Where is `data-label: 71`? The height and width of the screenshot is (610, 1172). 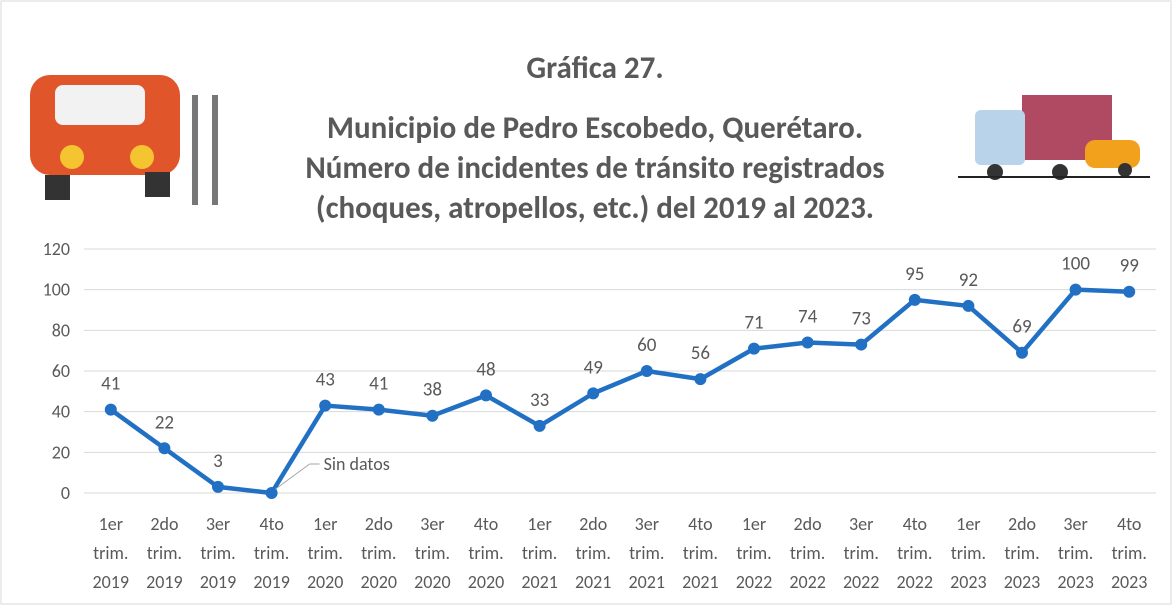
data-label: 71 is located at coordinates (753, 323).